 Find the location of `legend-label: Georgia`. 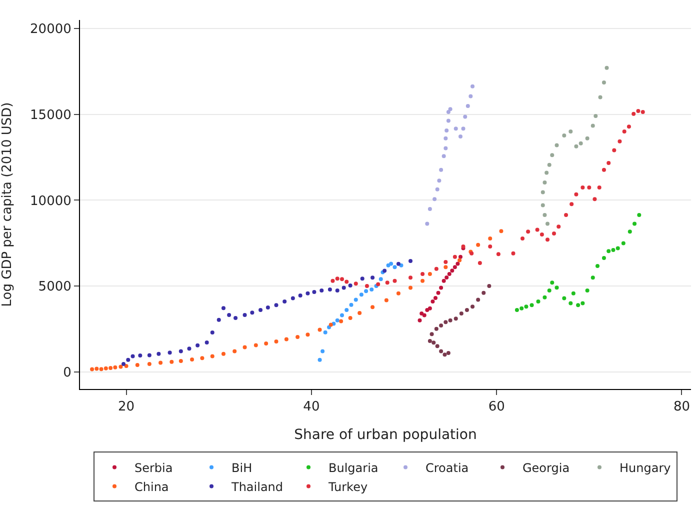

legend-label: Georgia is located at coordinates (546, 467).